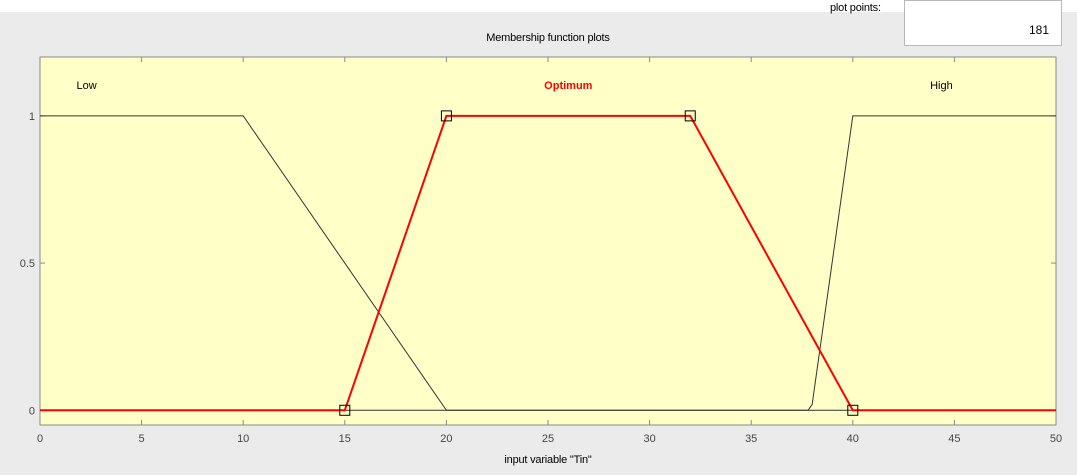 This screenshot has height=475, width=1077. I want to click on x-tick-label: 15, so click(345, 439).